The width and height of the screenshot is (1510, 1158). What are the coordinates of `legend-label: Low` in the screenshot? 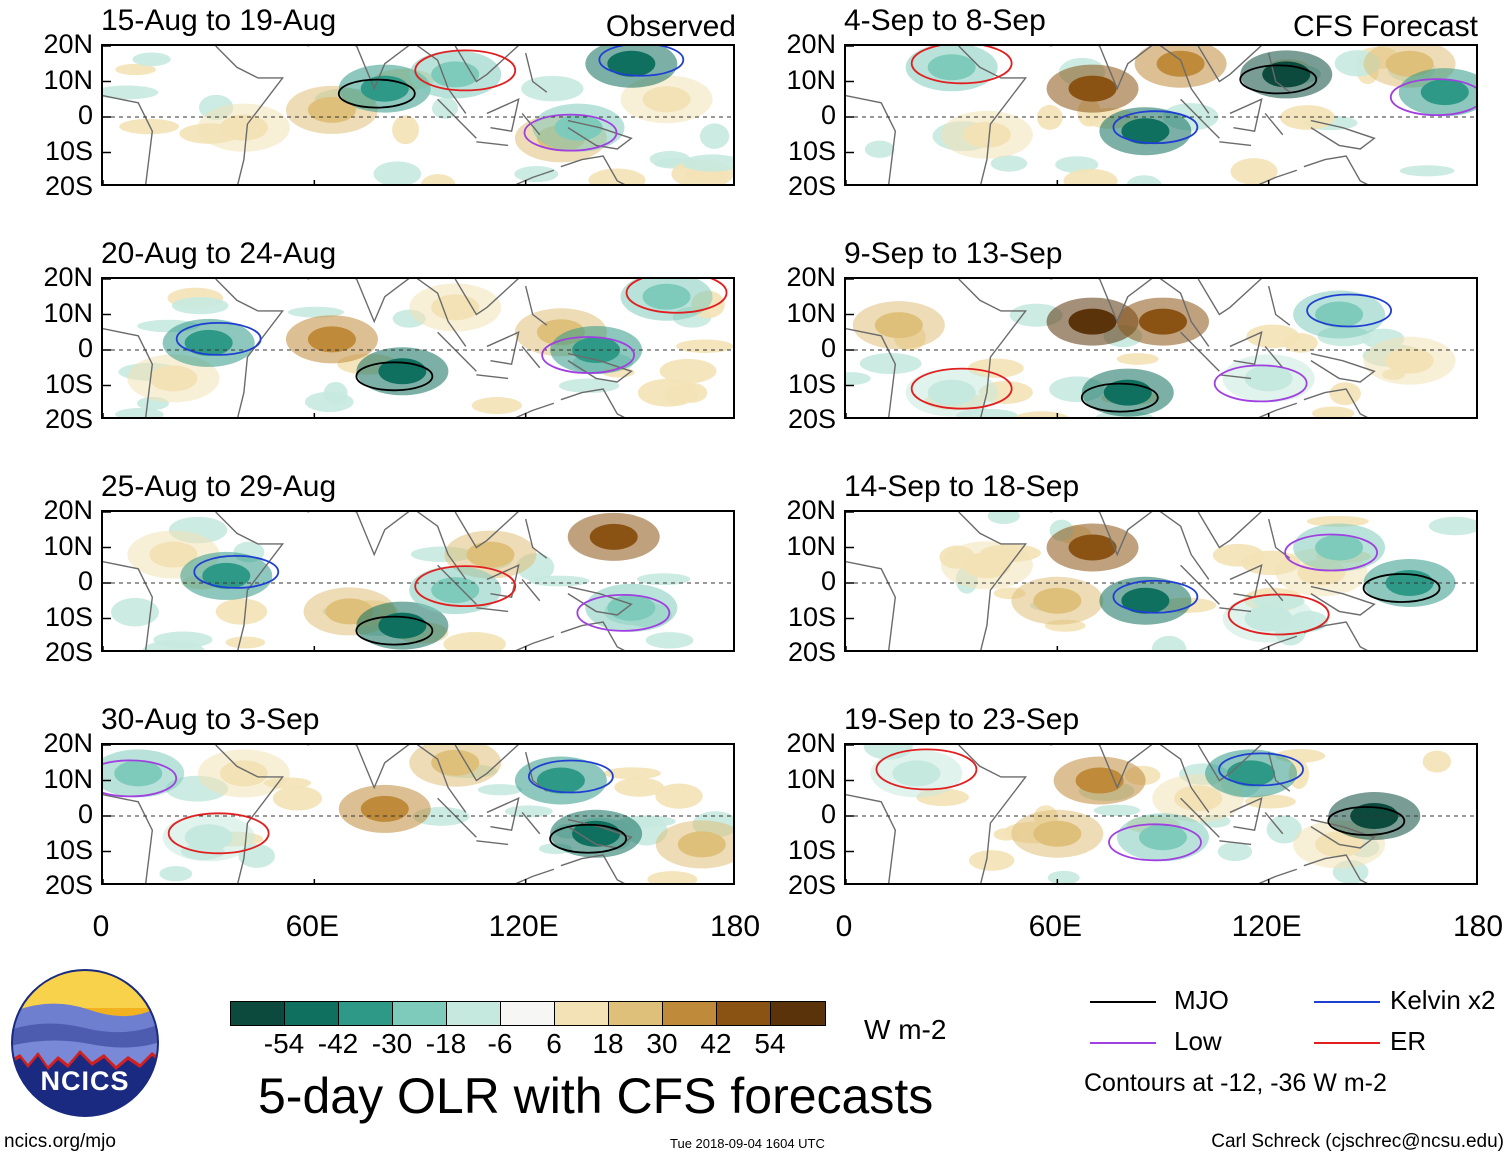 It's located at (1198, 1041).